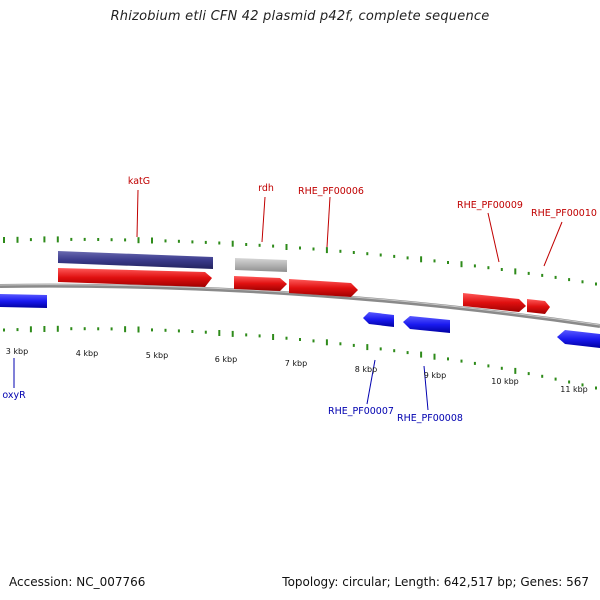 The width and height of the screenshot is (600, 600). I want to click on gene-label-RHE_PF00009: RHE_PF00009, so click(490, 205).